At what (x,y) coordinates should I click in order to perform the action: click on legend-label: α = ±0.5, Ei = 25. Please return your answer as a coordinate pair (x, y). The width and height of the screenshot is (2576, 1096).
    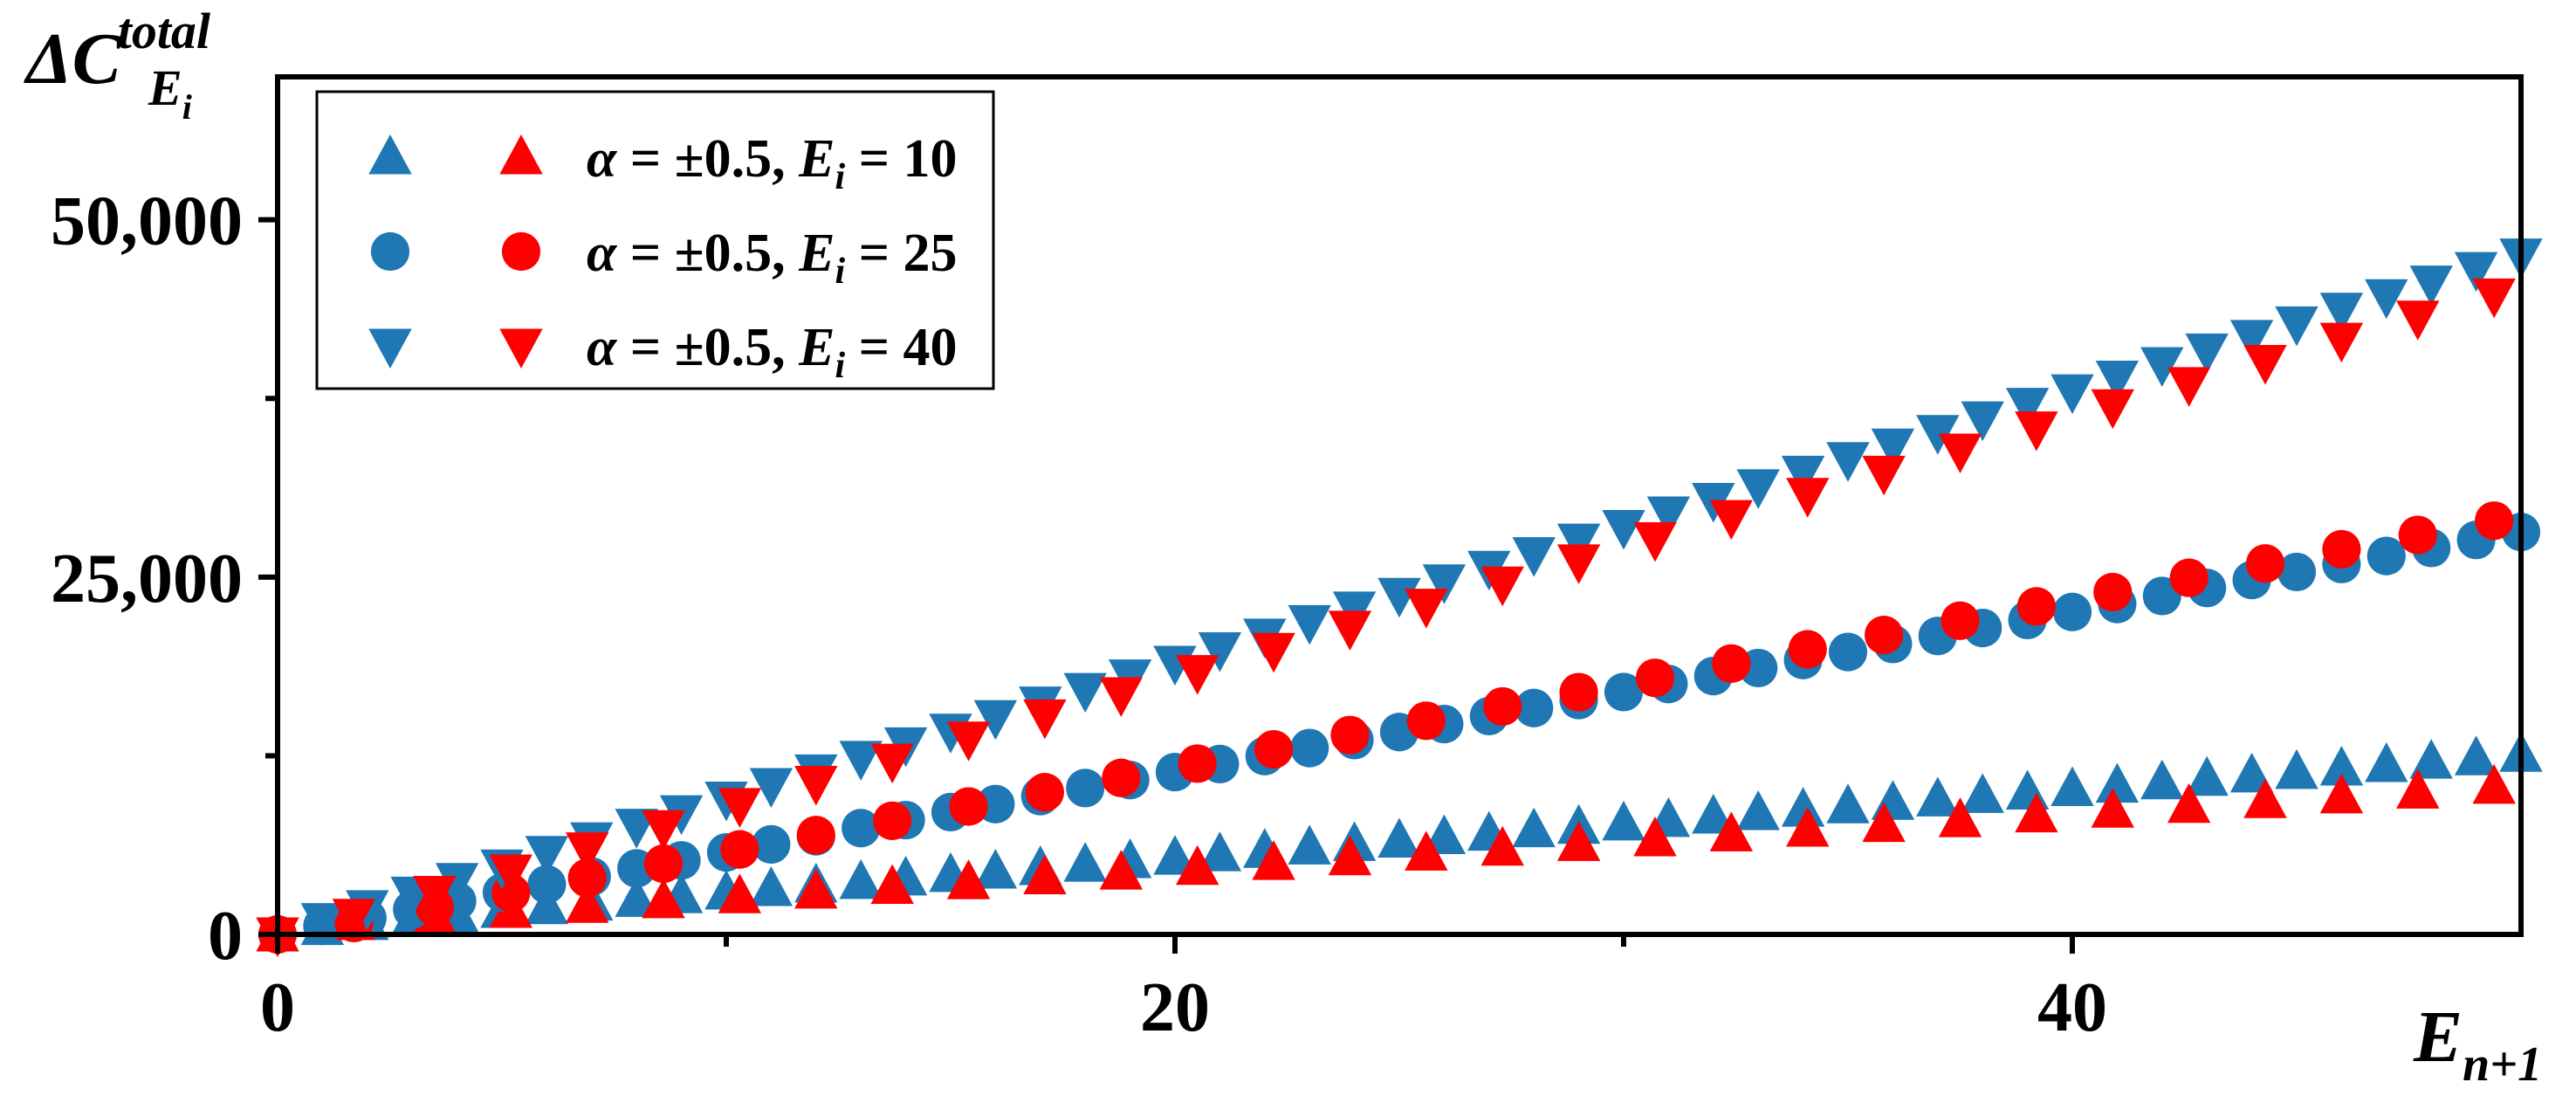
    Looking at the image, I should click on (772, 258).